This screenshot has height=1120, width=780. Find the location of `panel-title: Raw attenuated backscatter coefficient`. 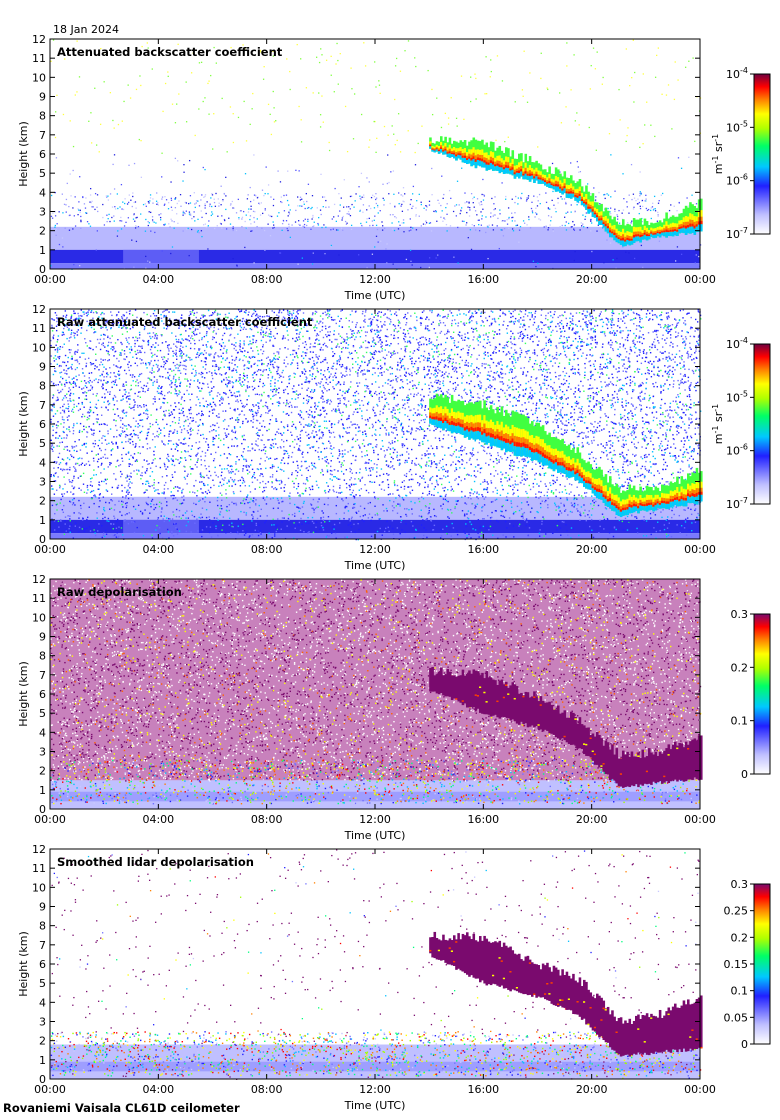

panel-title: Raw attenuated backscatter coefficient is located at coordinates (185, 322).